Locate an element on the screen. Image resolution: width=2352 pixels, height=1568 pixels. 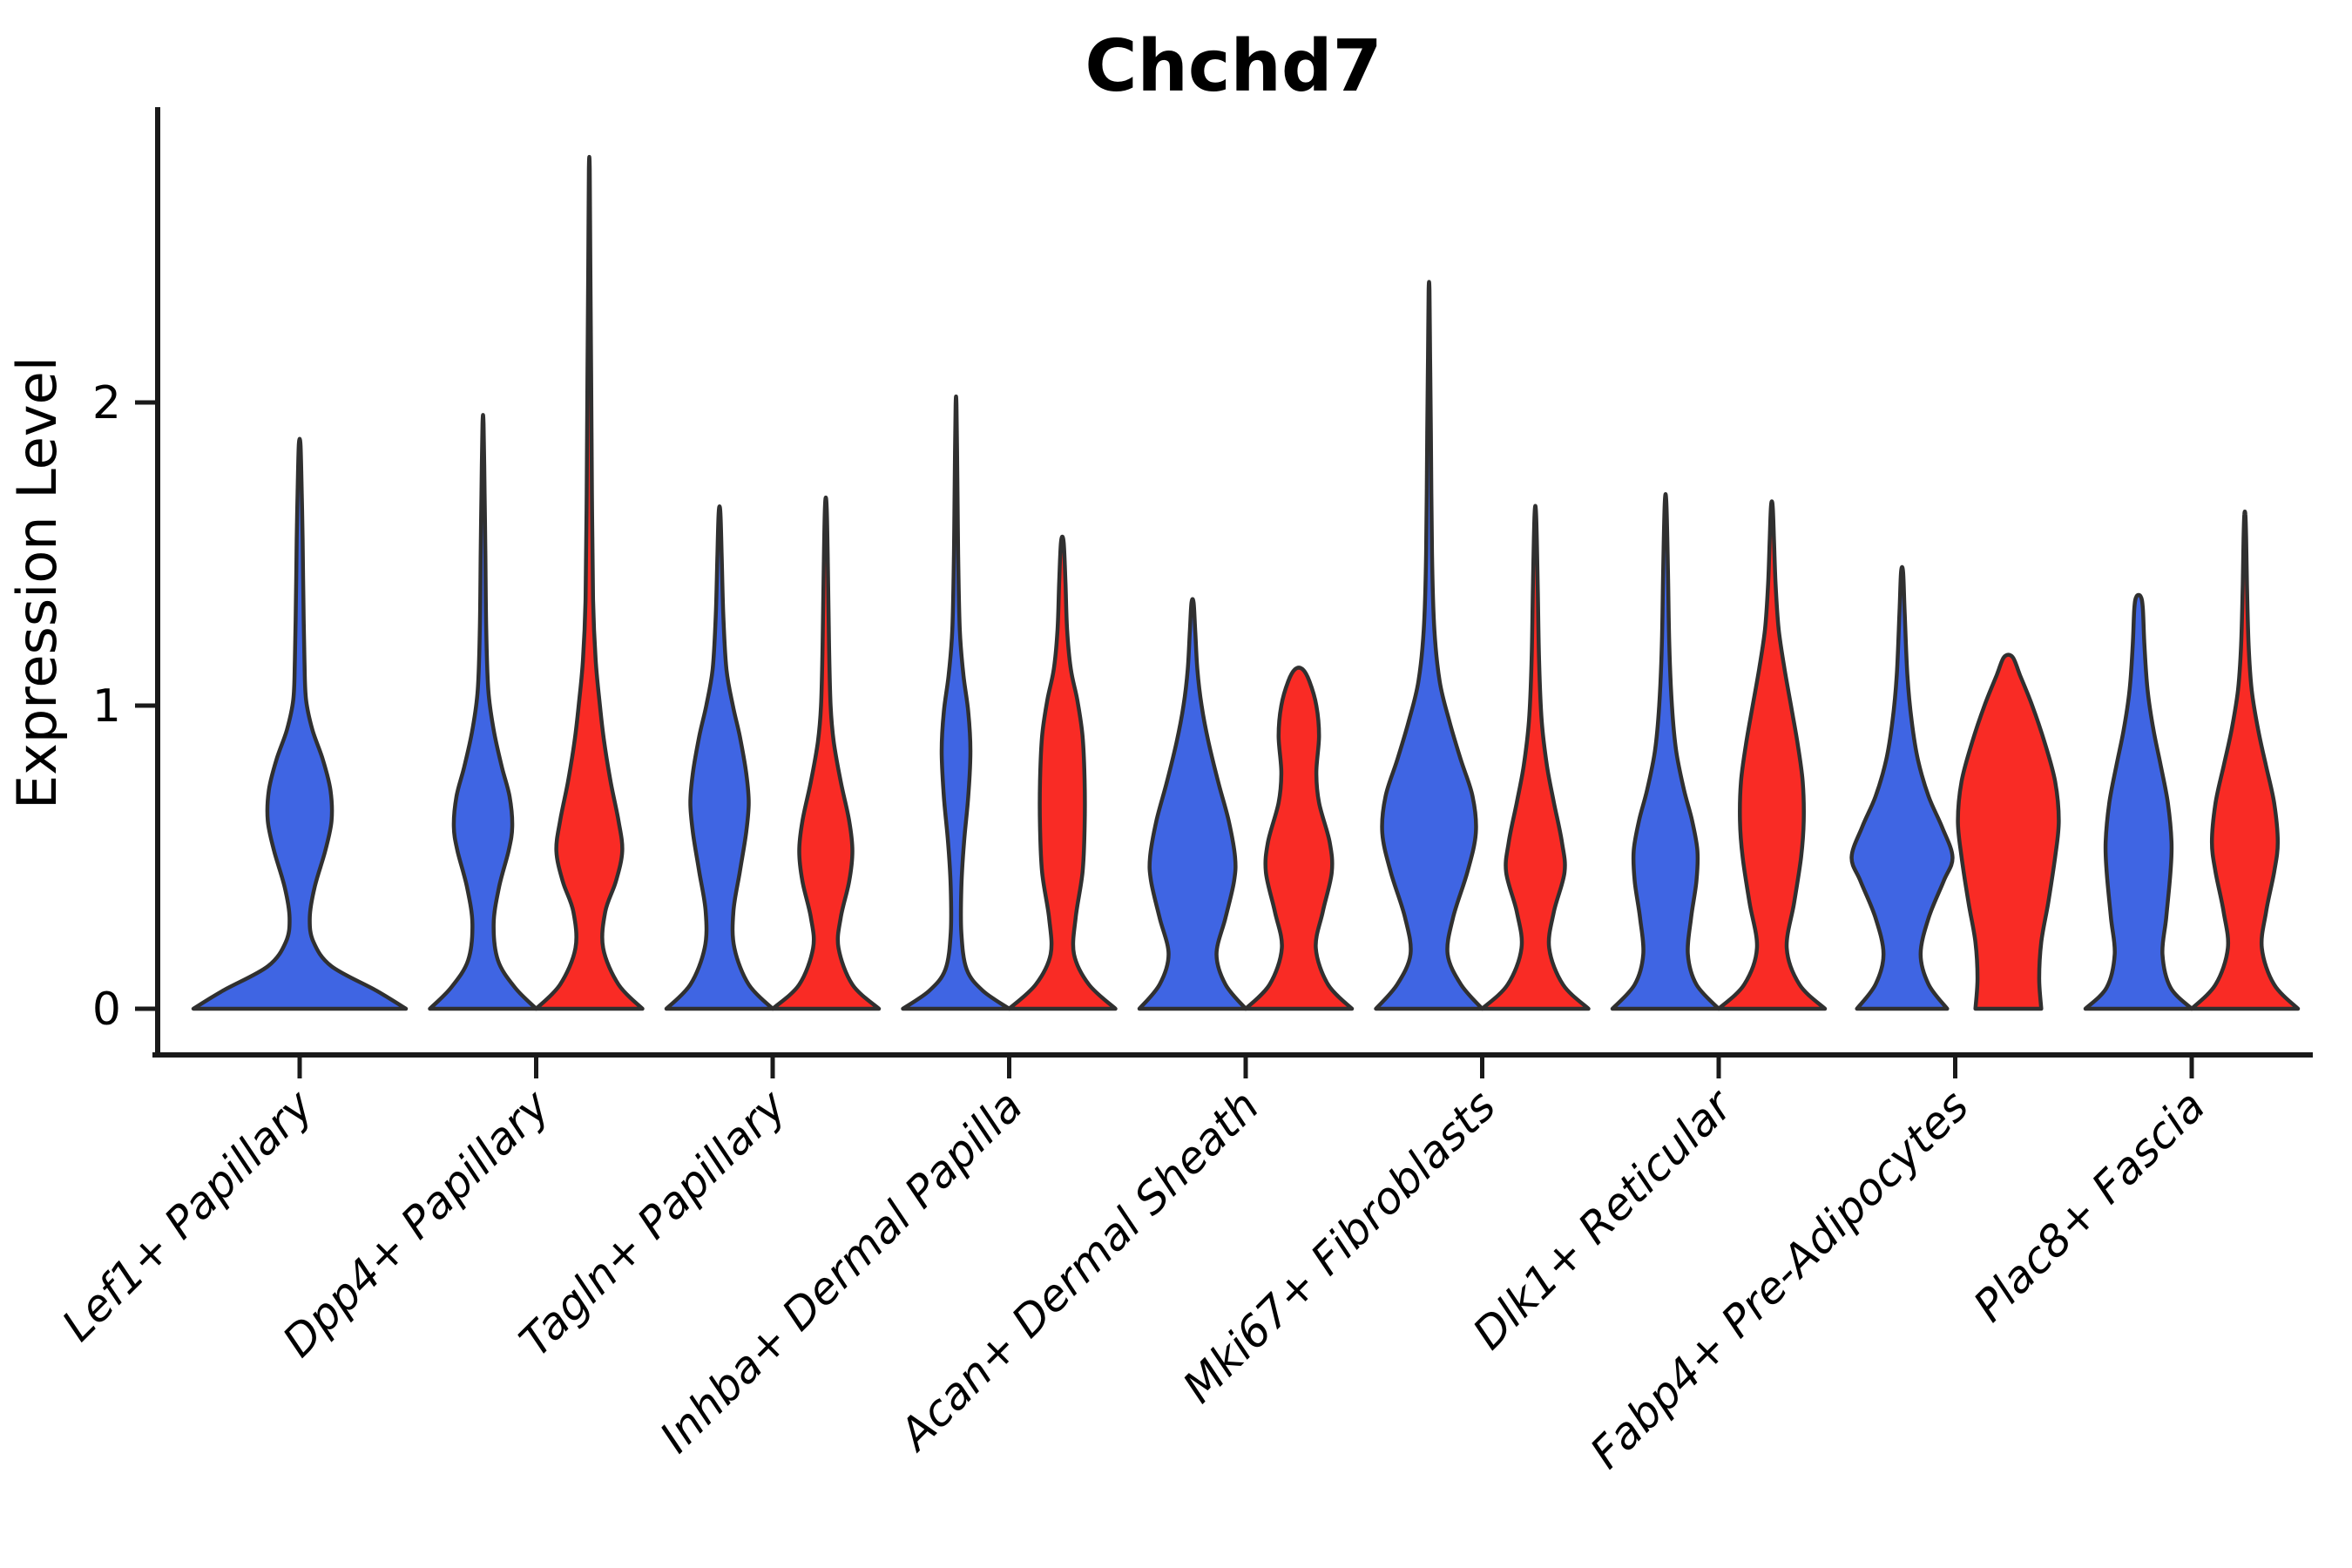
x-tick-label-dlk1-reticular: Dlk1+ Reticular is located at coordinates (1604, 1218).